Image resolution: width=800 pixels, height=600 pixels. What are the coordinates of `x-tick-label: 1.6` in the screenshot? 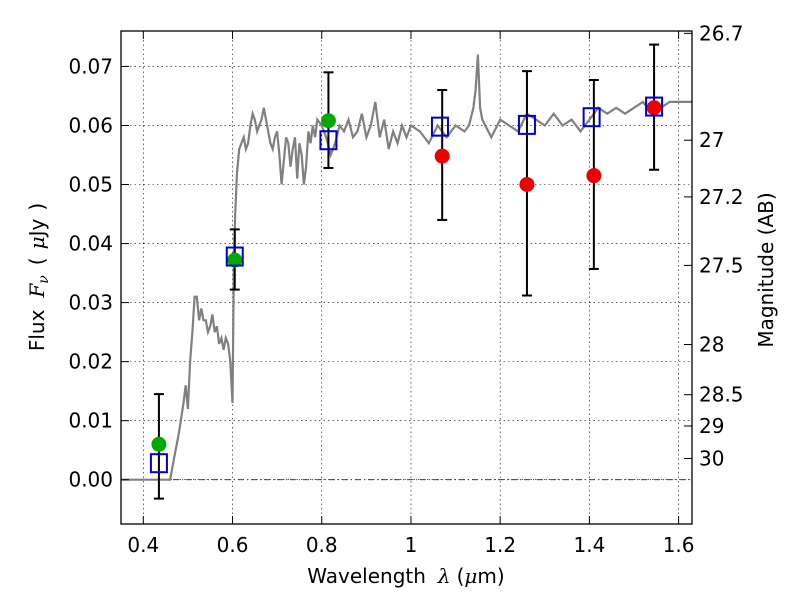 It's located at (679, 545).